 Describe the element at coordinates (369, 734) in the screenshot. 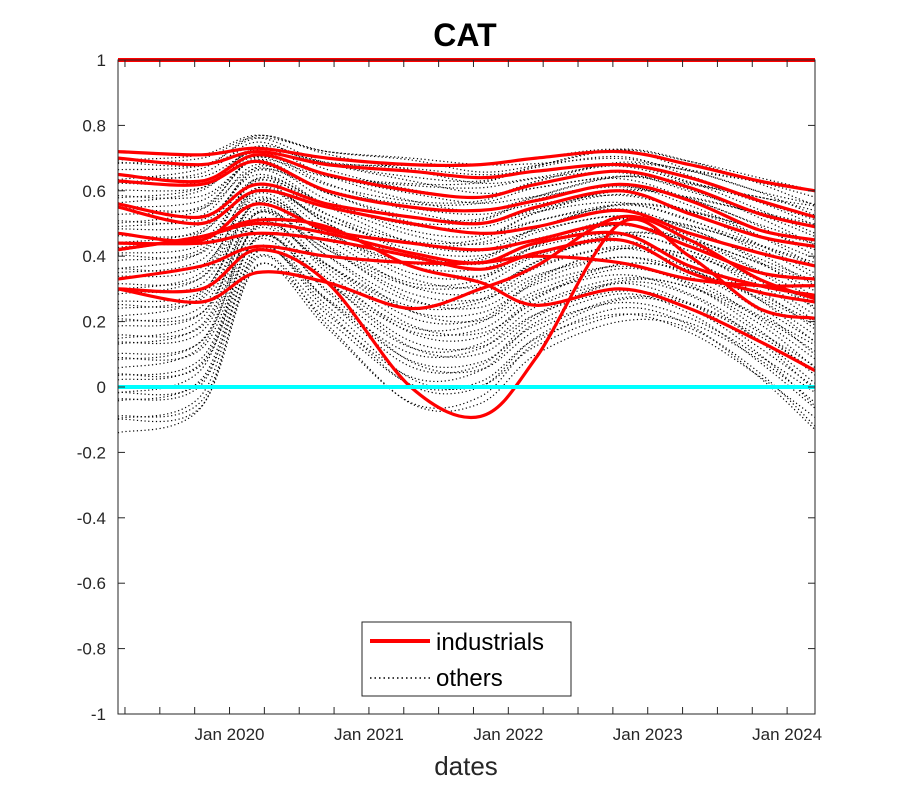

I see `x-tick-label: Jan 2021` at that location.